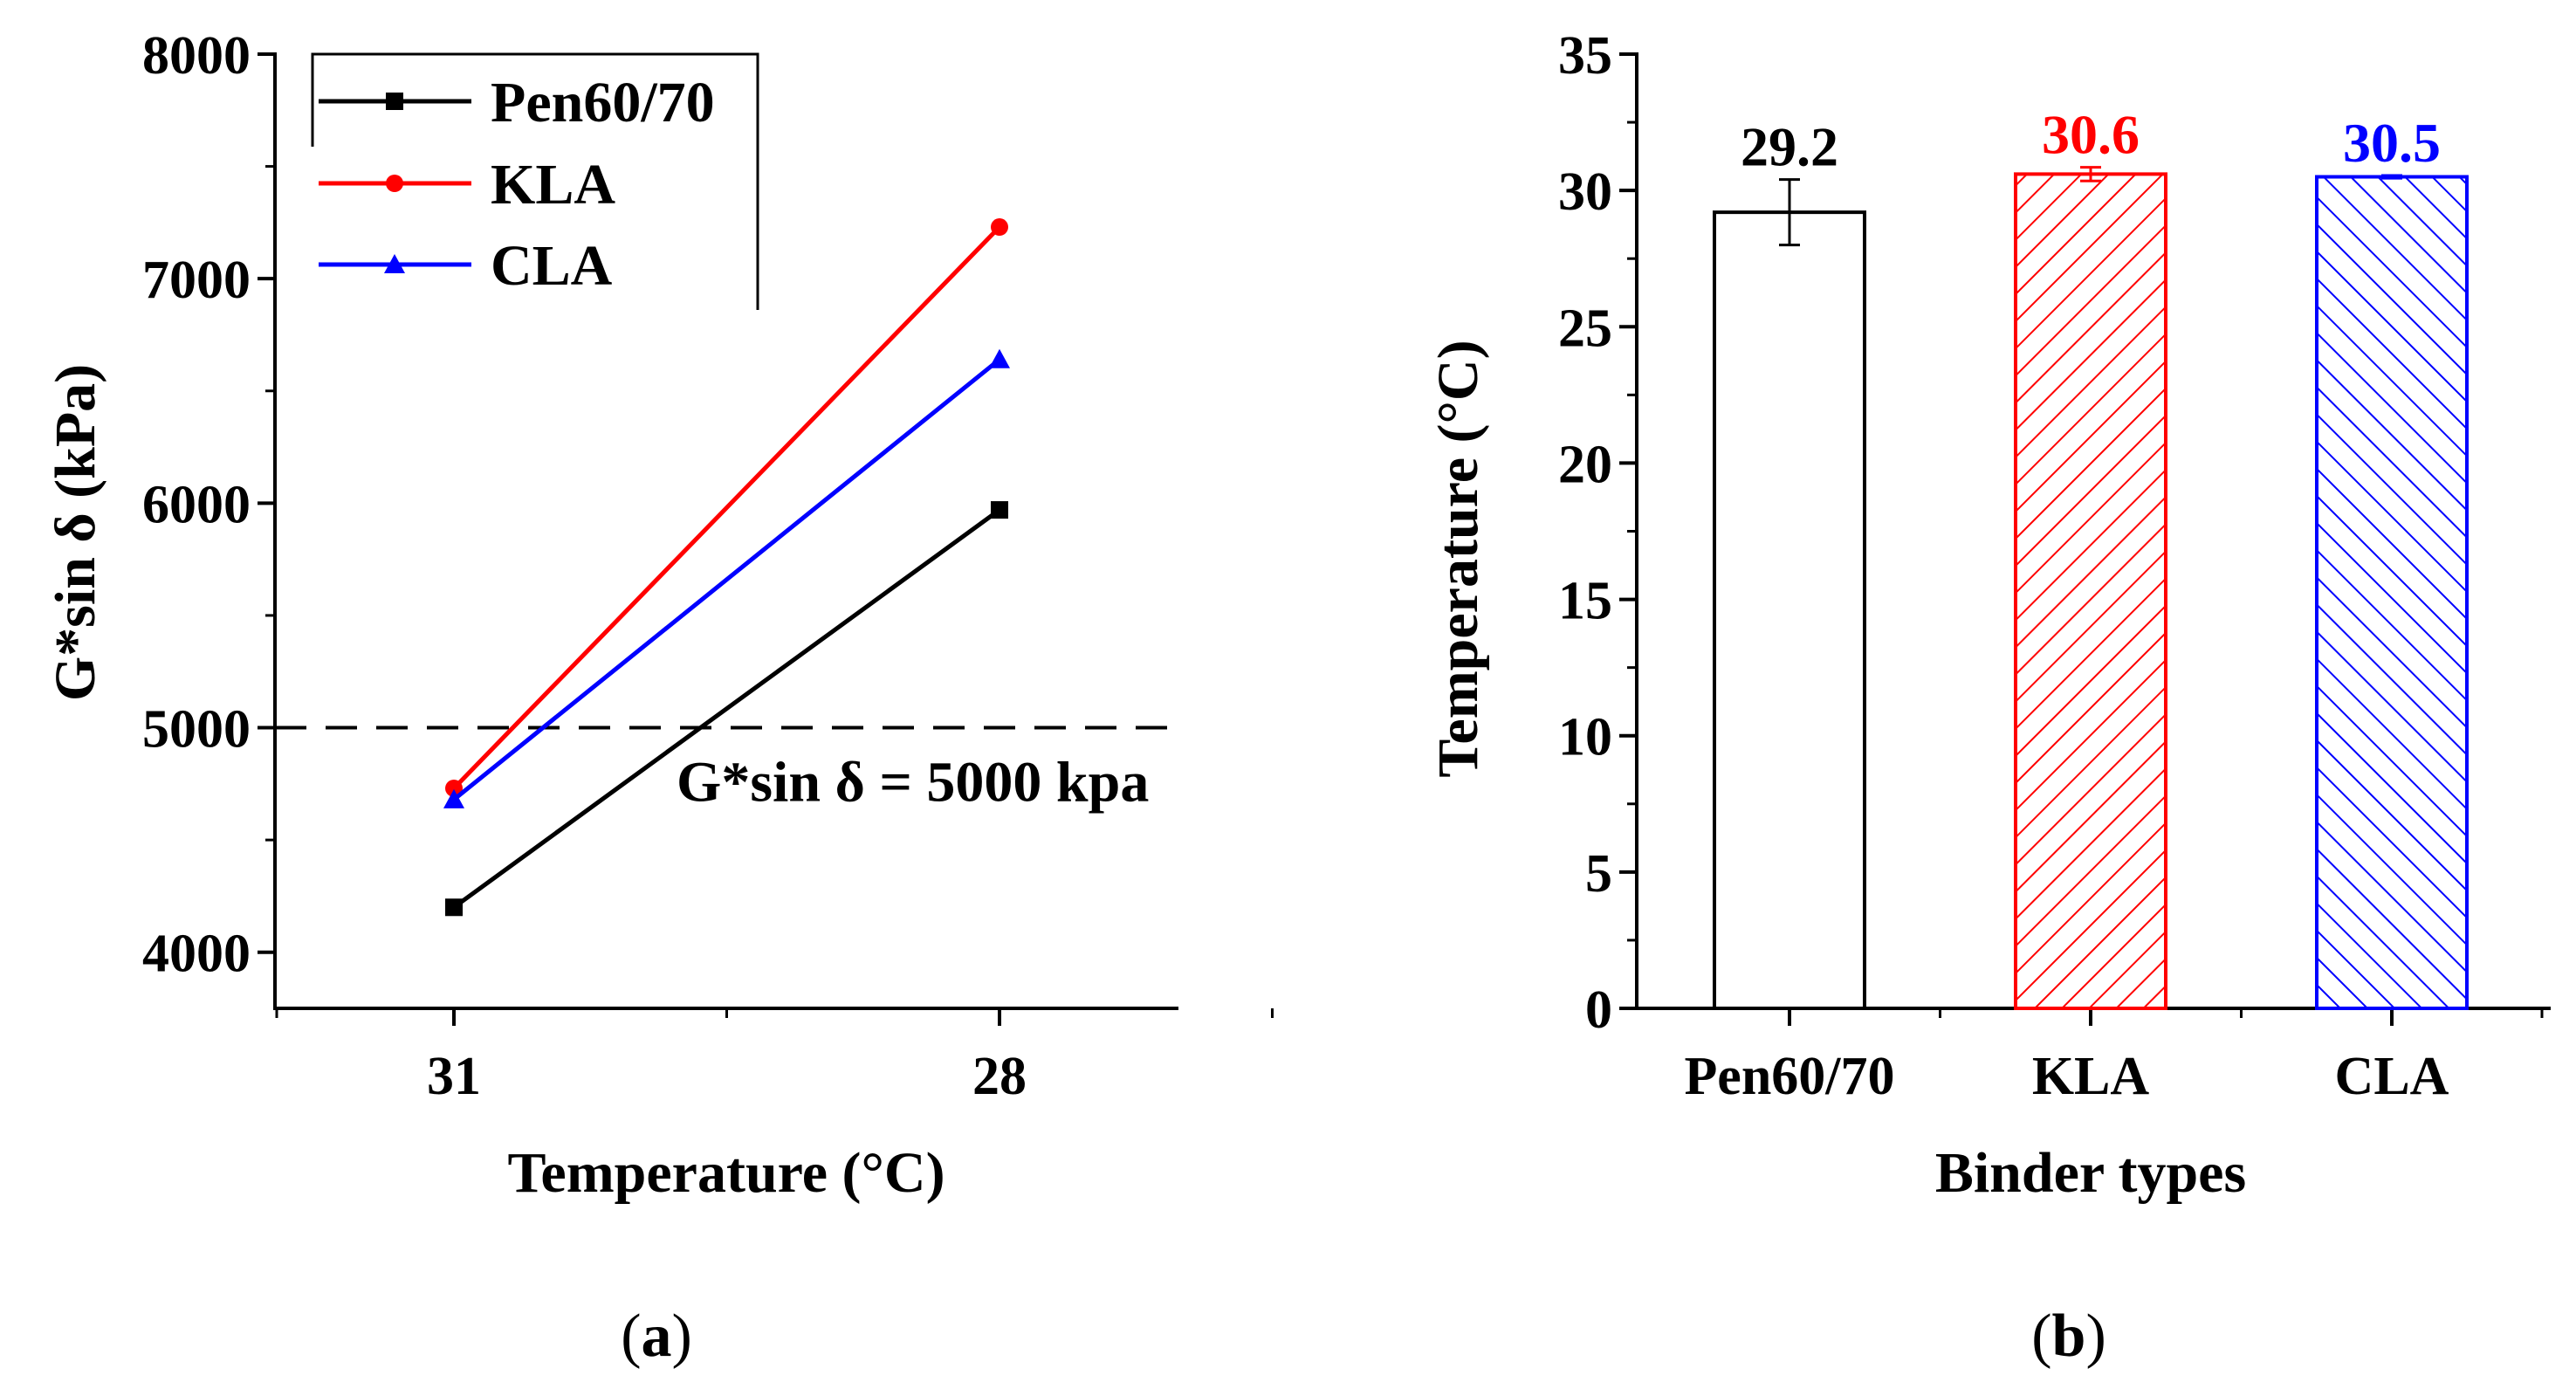 The height and width of the screenshot is (1389, 2576). Describe the element at coordinates (1585, 533) in the screenshot. I see `chart-b-y-tick-labels: 0 5 10 15 20 25 30 35` at that location.